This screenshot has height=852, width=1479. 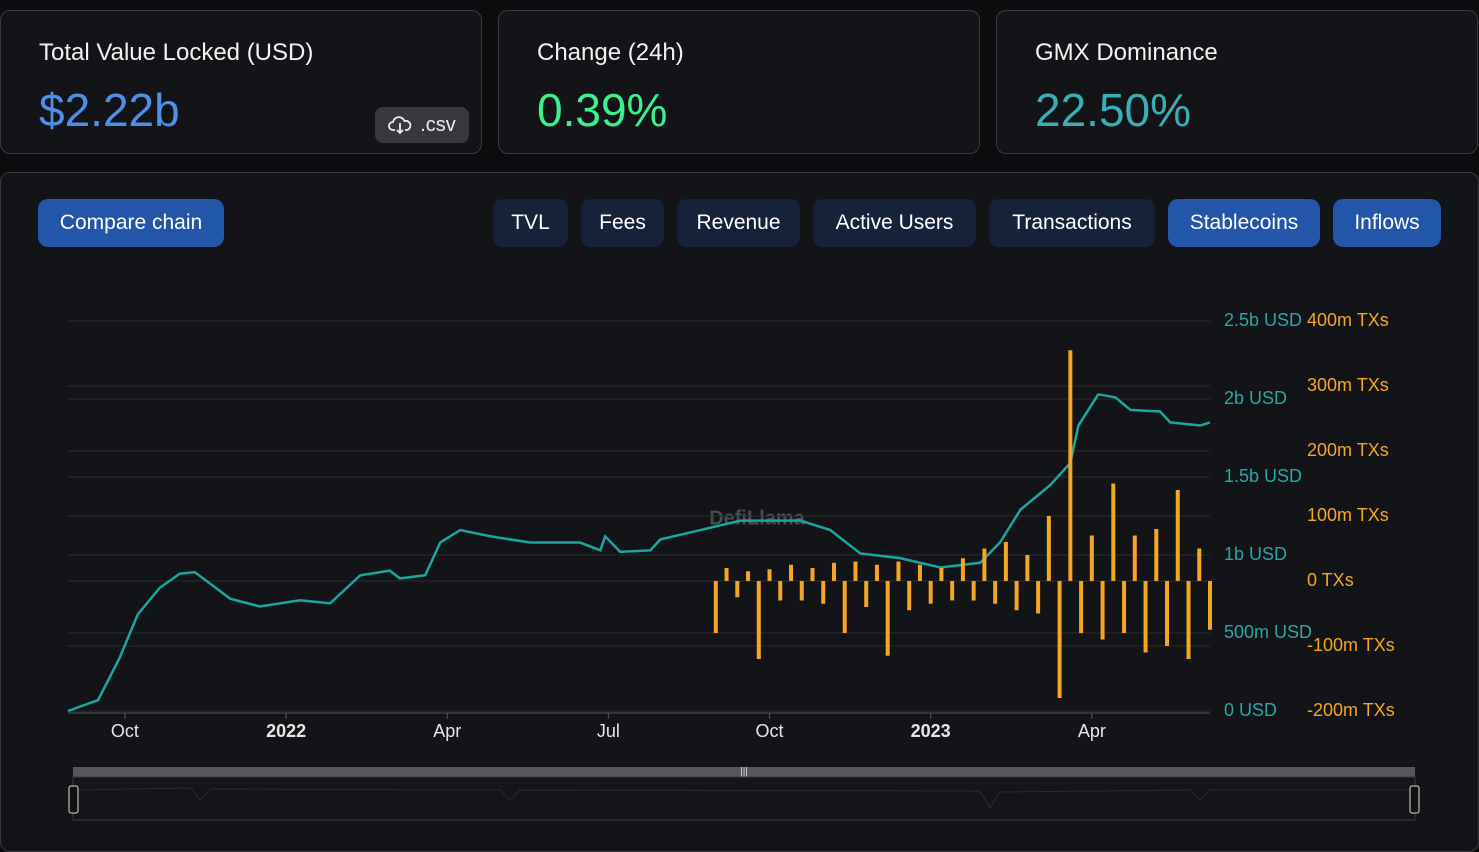 I want to click on range-grip: |||, so click(x=744, y=772).